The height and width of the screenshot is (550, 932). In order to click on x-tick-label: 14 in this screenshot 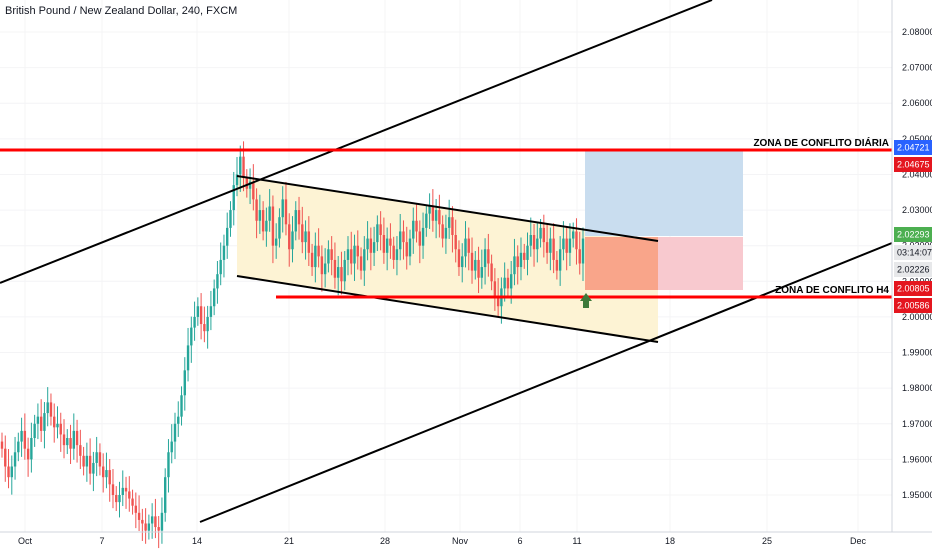, I will do `click(197, 541)`.